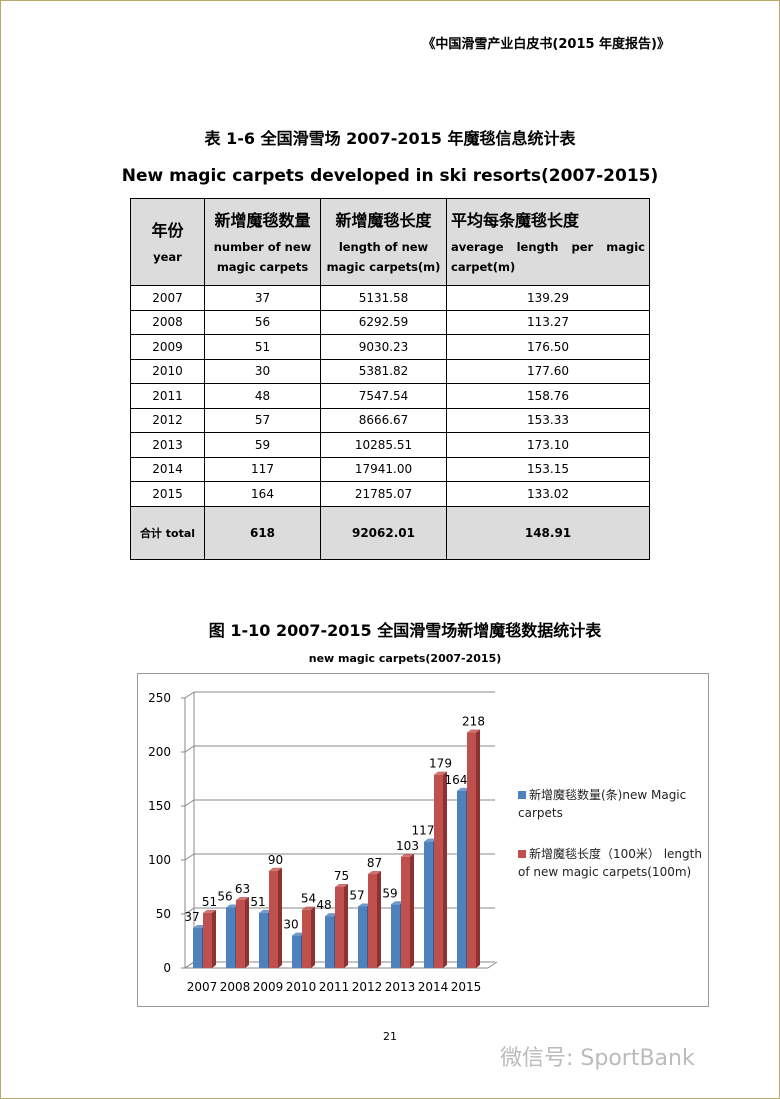  What do you see at coordinates (262, 396) in the screenshot?
I see `table-cell: 48` at bounding box center [262, 396].